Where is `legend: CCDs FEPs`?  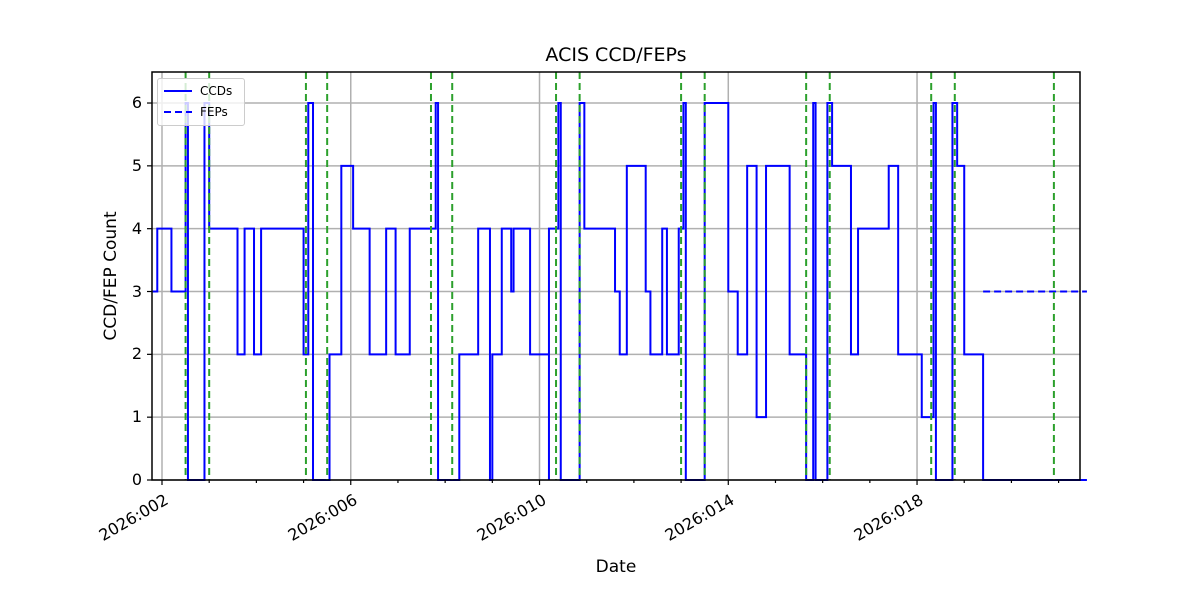 legend: CCDs FEPs is located at coordinates (201, 102).